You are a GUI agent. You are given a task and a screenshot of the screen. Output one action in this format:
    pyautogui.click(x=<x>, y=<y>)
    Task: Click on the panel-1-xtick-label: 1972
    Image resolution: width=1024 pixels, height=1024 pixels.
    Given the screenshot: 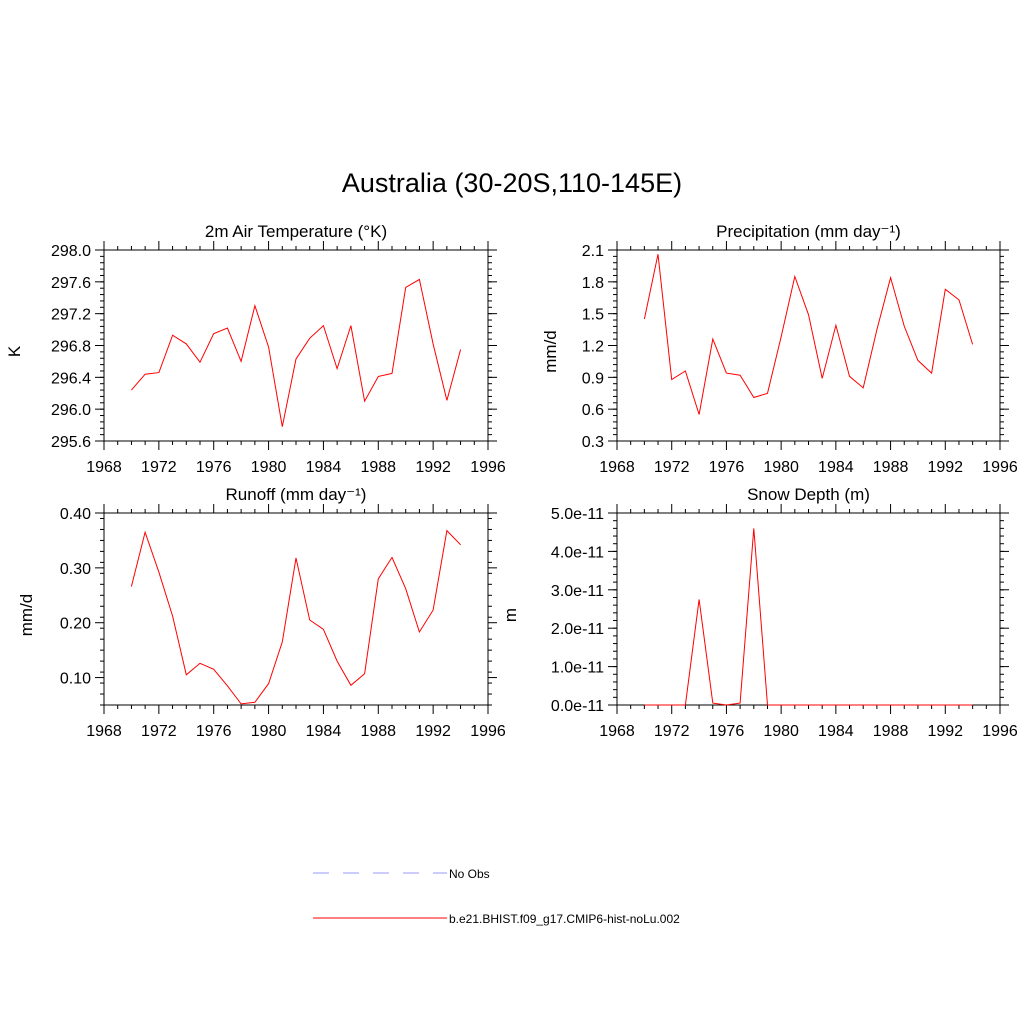 What is the action you would take?
    pyautogui.click(x=159, y=467)
    